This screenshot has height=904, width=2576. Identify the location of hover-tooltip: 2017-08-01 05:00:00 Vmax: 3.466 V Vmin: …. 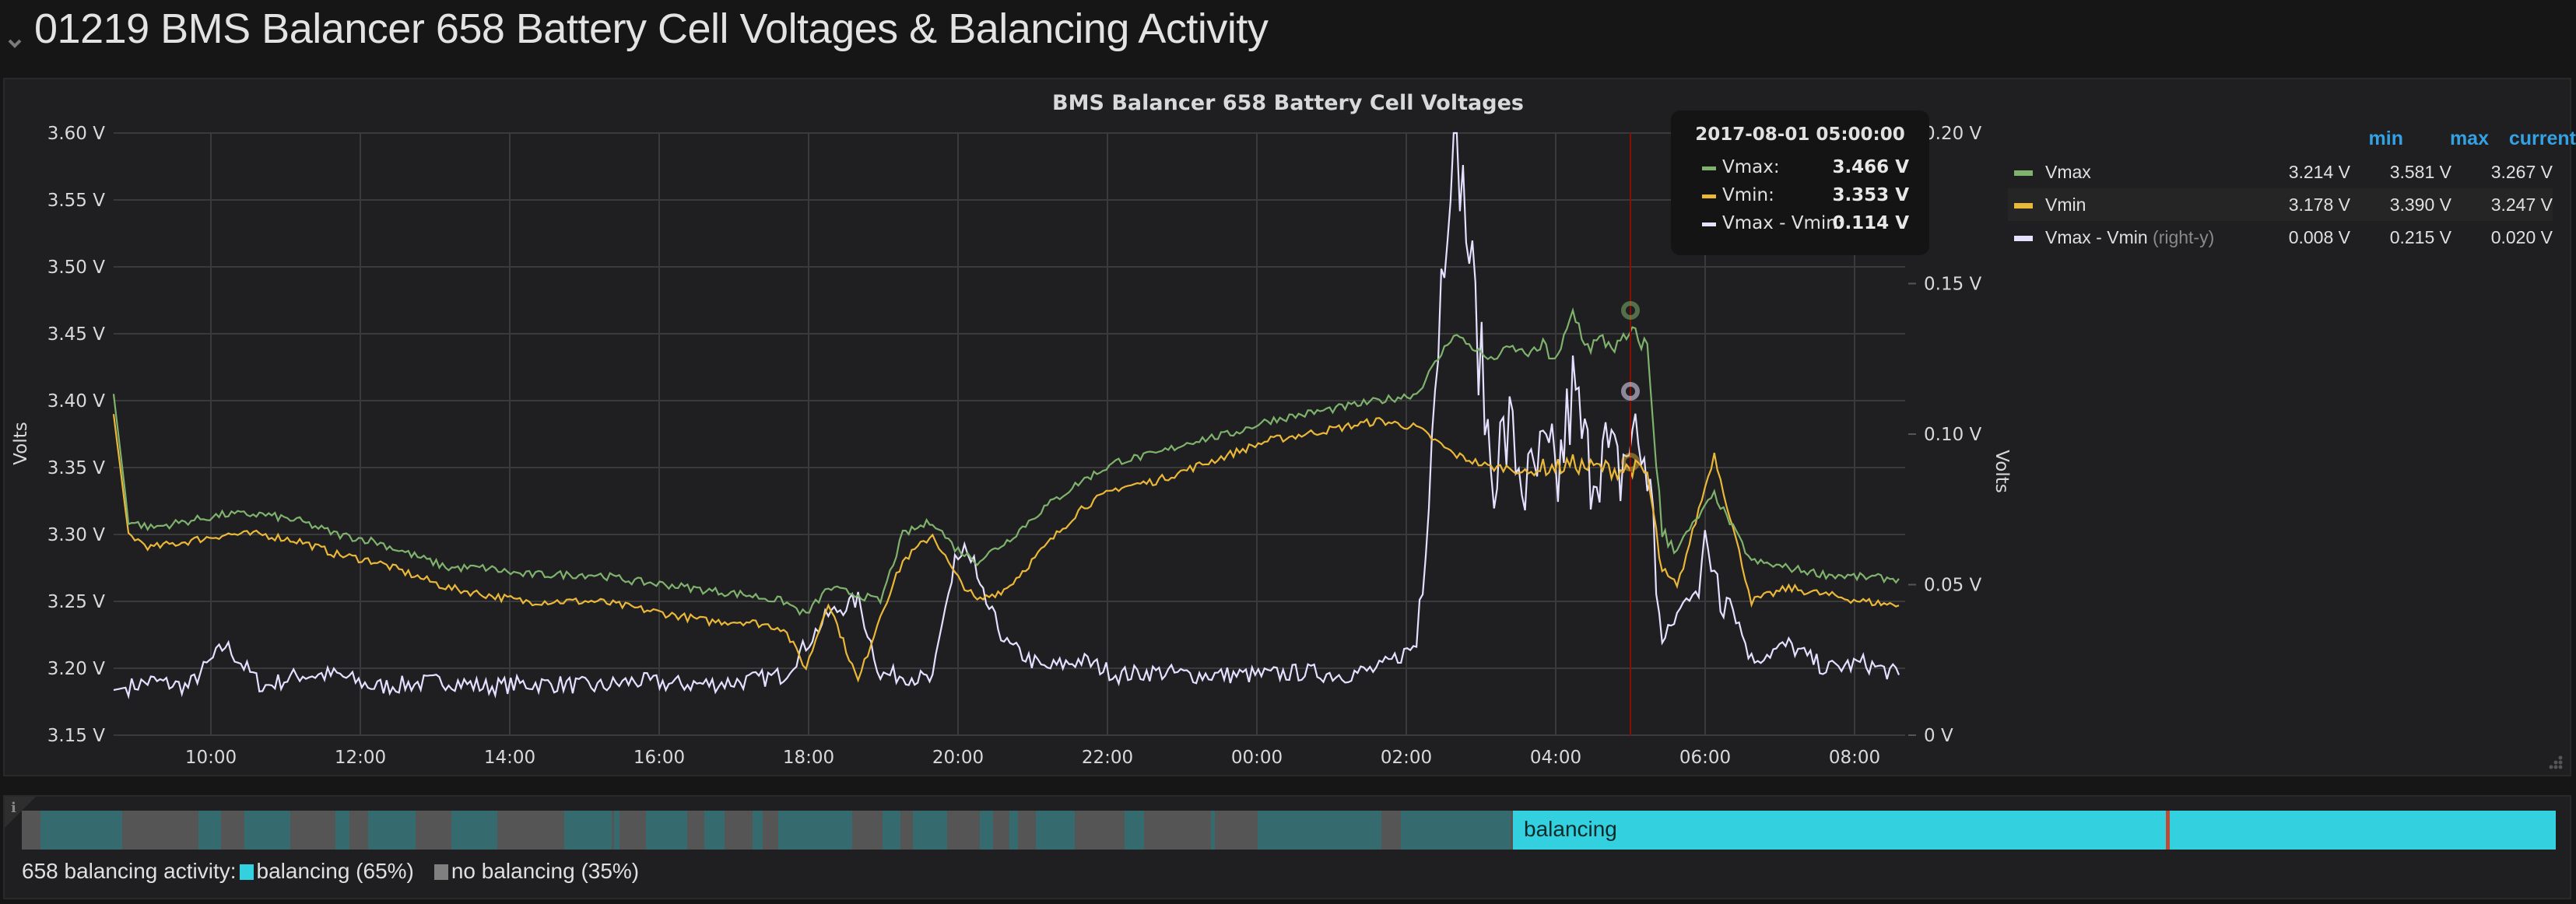
(1800, 183).